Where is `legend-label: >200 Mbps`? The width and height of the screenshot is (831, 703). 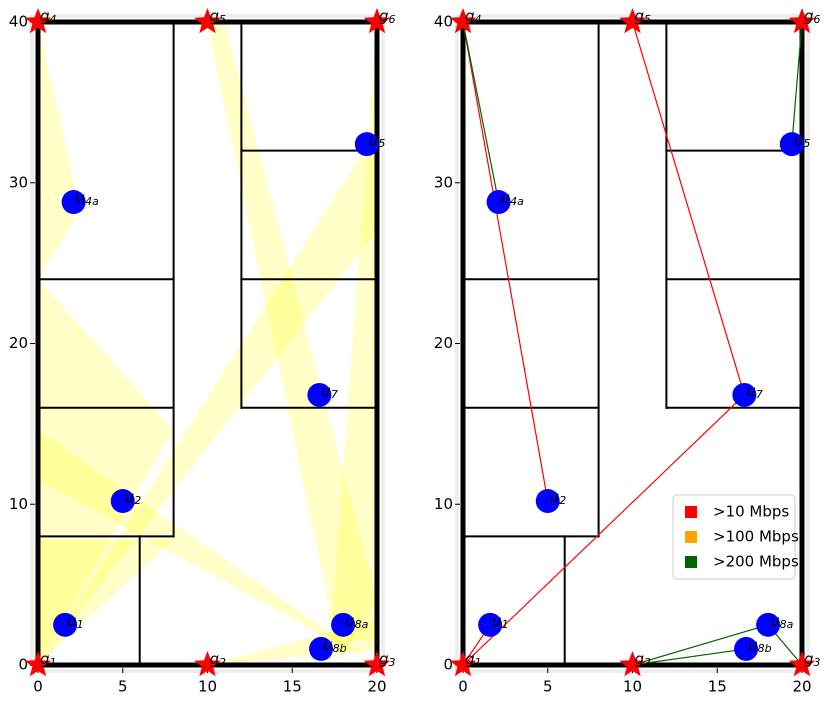 legend-label: >200 Mbps is located at coordinates (756, 562).